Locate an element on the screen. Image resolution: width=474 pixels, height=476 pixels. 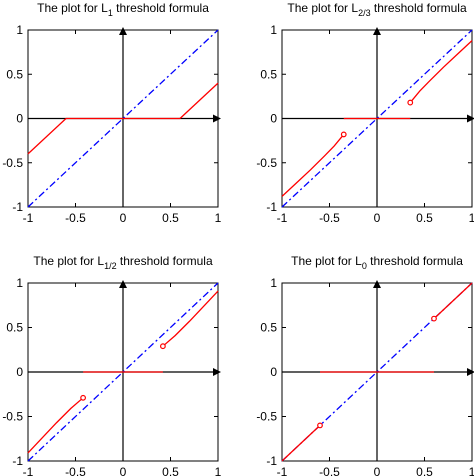
chart-title: The plot for L1/2 threshold formula is located at coordinates (123, 262).